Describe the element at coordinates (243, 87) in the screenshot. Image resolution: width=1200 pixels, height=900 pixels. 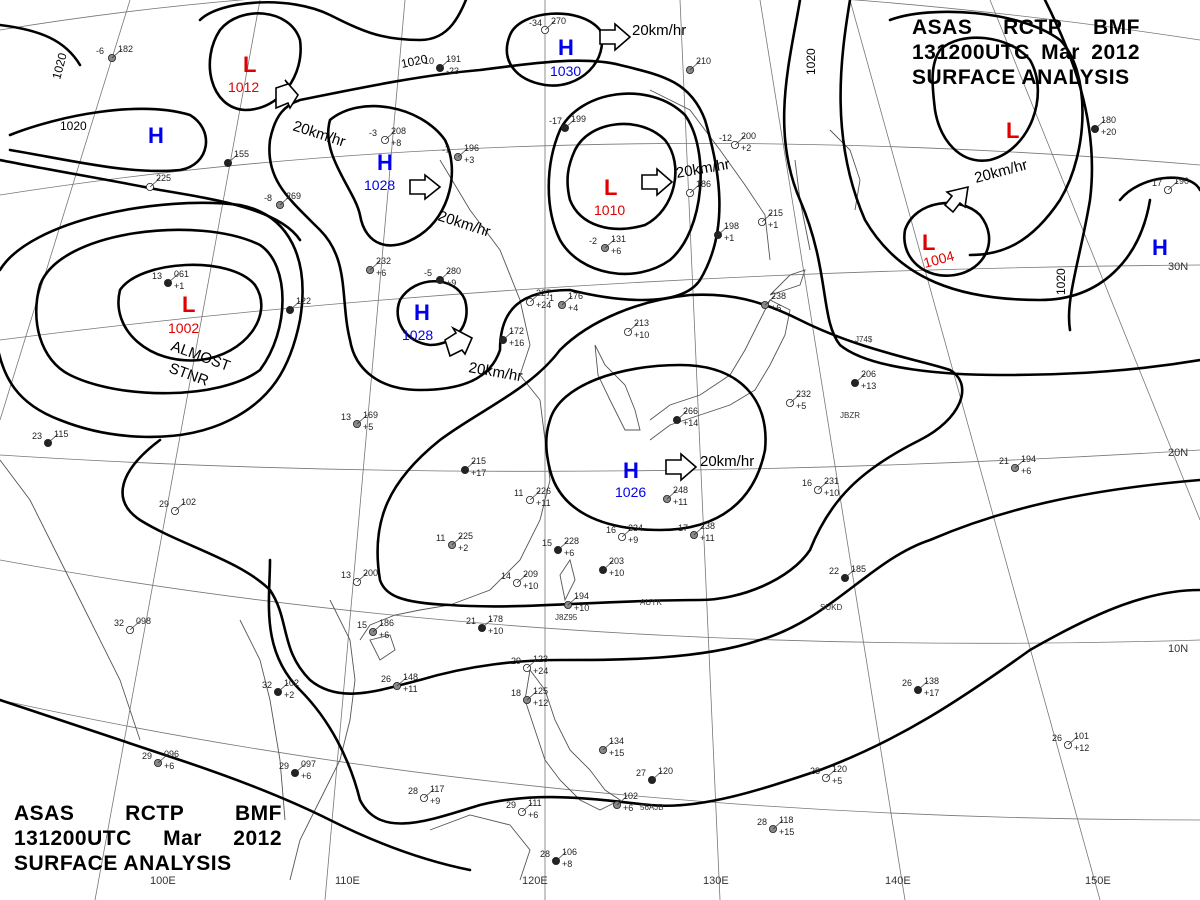
I see `low-value: 1012` at that location.